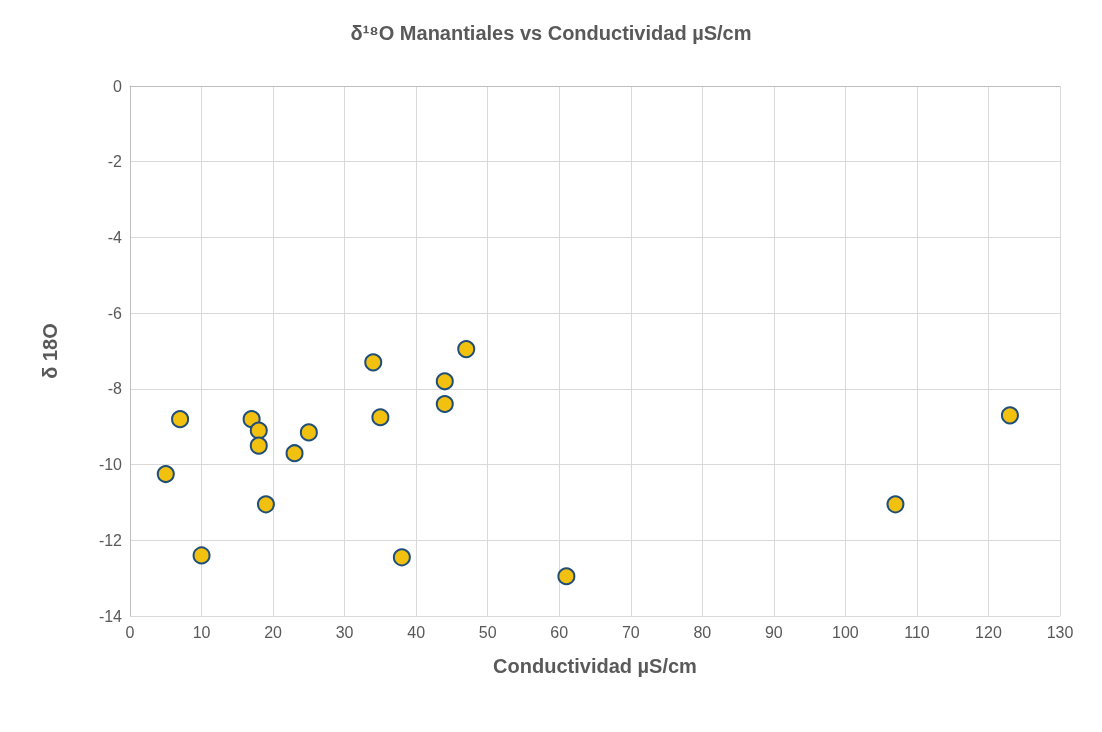 The width and height of the screenshot is (1102, 732). What do you see at coordinates (115, 237) in the screenshot?
I see `y-tick-label: -4` at bounding box center [115, 237].